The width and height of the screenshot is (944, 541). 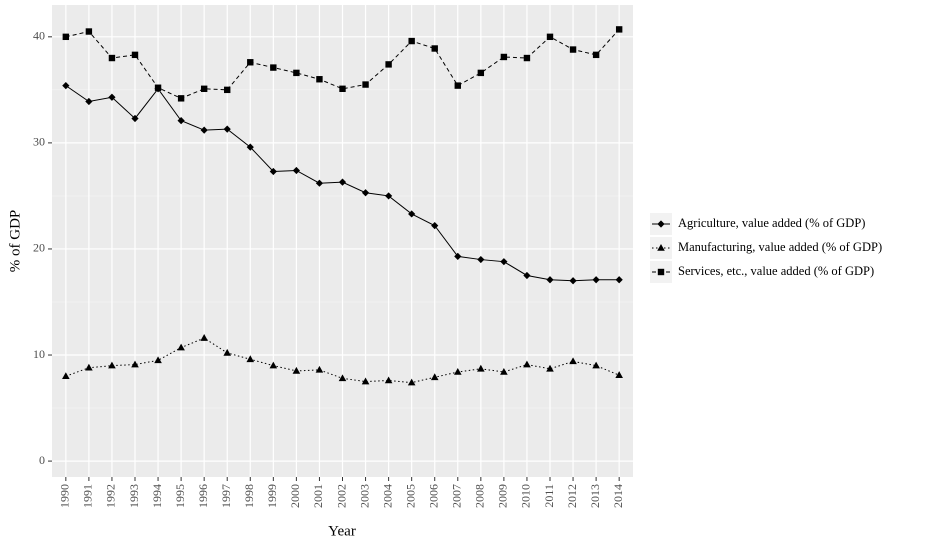 I want to click on x-tick-label: 2010, so click(x=526, y=496).